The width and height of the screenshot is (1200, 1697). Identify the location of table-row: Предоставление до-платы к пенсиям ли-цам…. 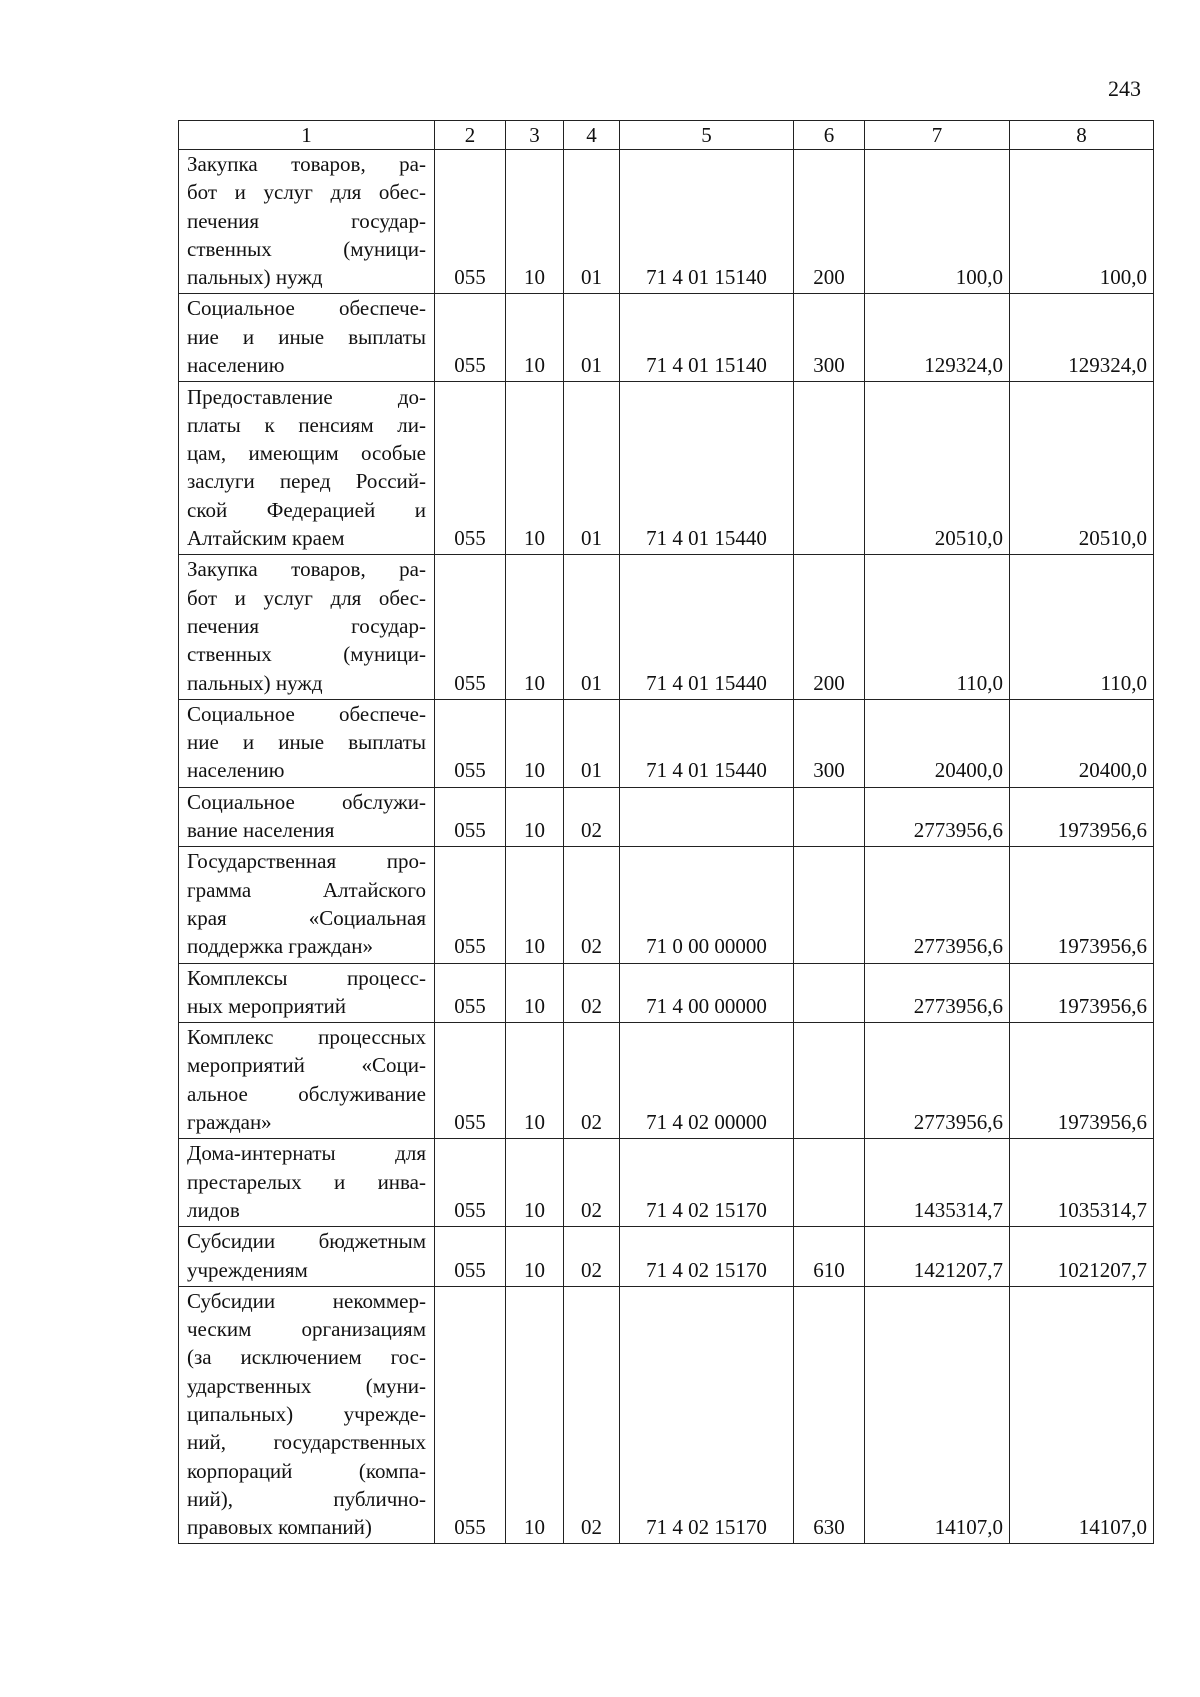
(666, 468).